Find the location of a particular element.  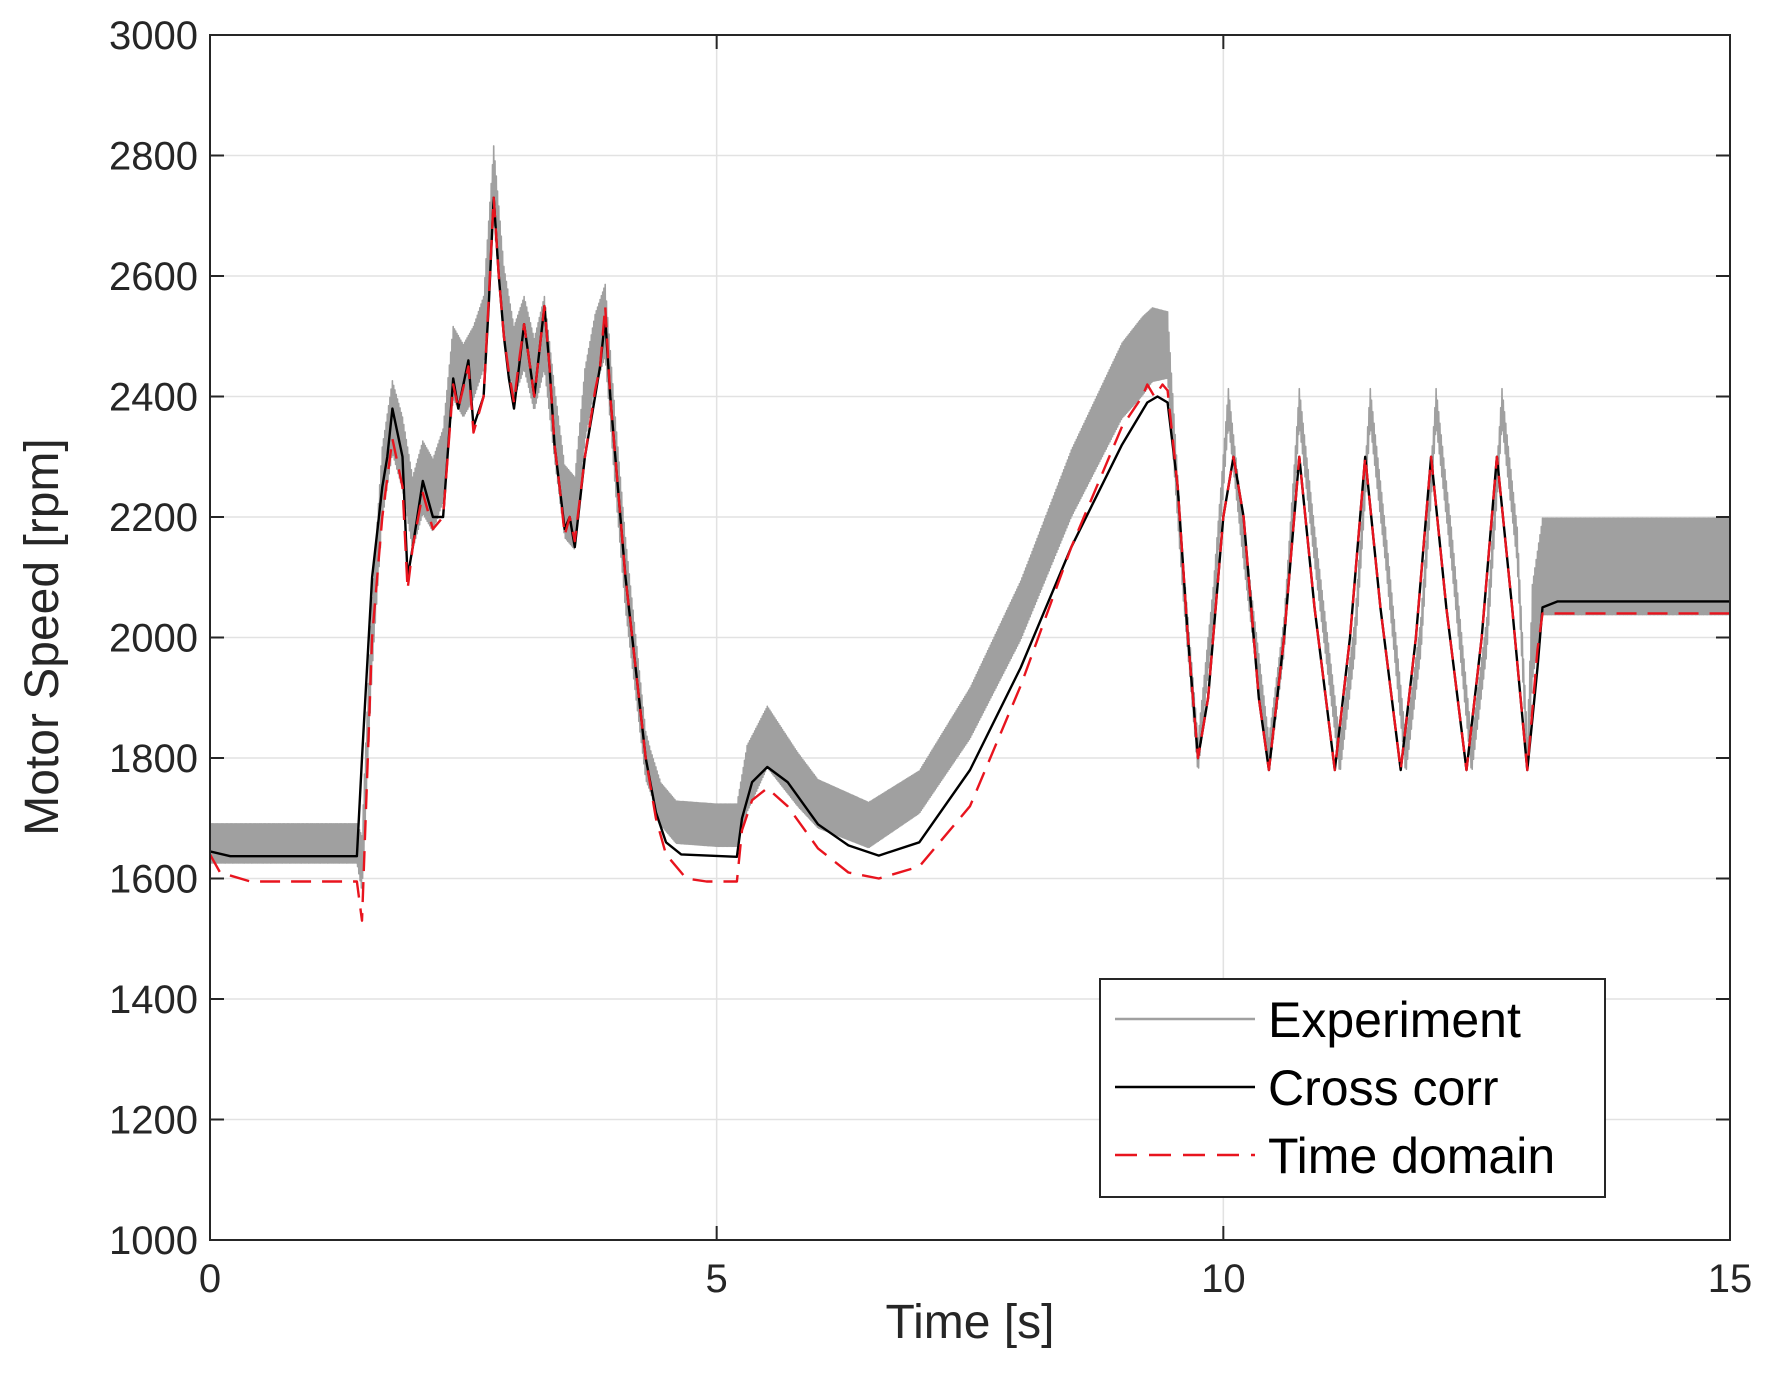

x-tick-label: 10 is located at coordinates (1223, 1279).